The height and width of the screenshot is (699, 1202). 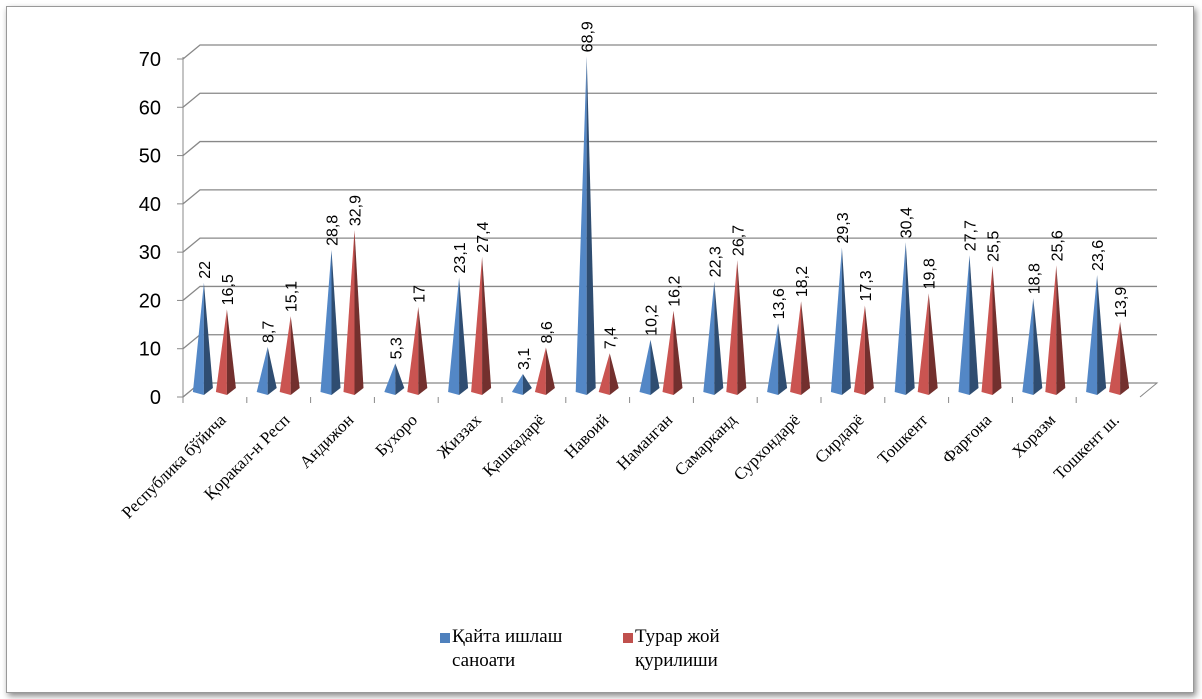 What do you see at coordinates (675, 291) in the screenshot?
I see `value-label: 16,2` at bounding box center [675, 291].